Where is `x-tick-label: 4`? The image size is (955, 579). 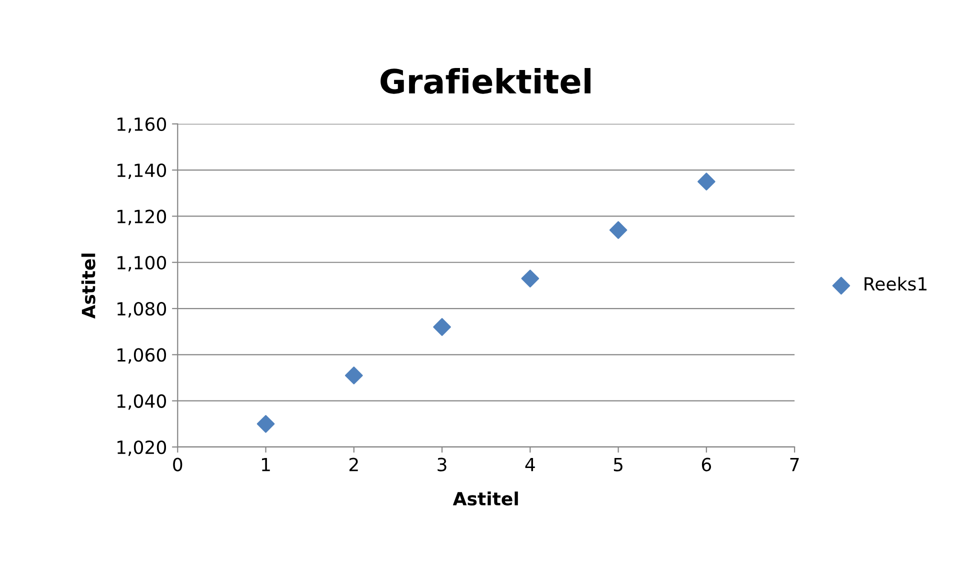
x-tick-label: 4 is located at coordinates (530, 465).